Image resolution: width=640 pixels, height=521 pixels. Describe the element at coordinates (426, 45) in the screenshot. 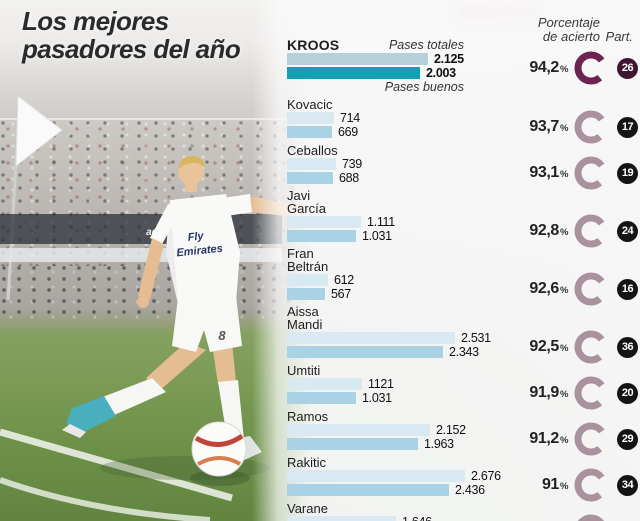

I see `series-label-totales: Pases totales` at that location.